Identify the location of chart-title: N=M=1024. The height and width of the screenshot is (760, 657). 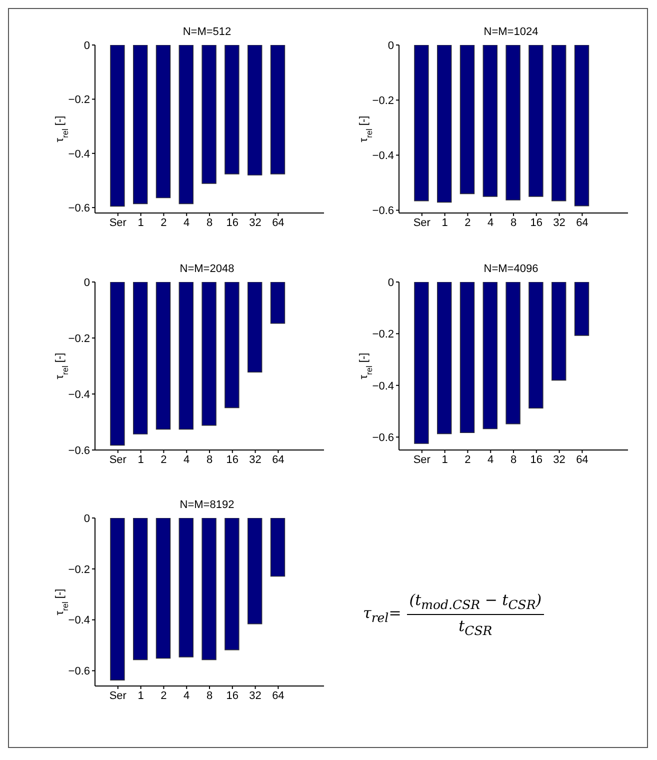
(511, 32).